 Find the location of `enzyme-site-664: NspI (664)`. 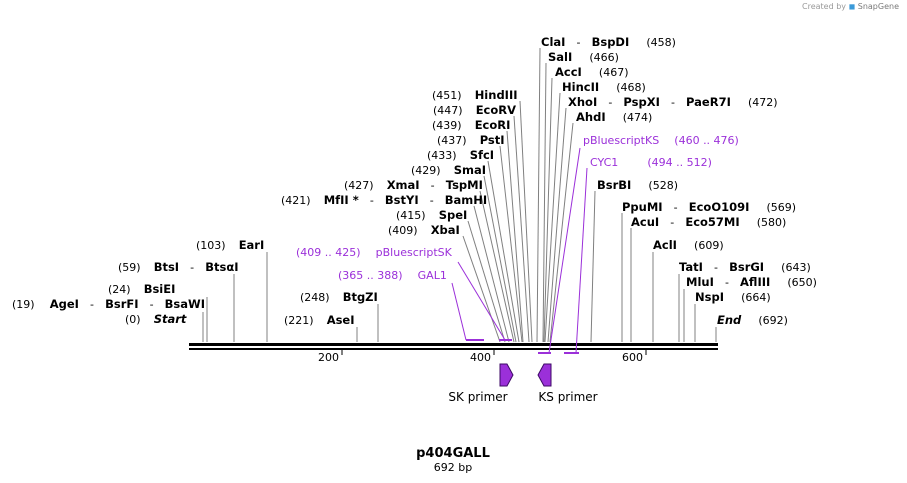

enzyme-site-664: NspI (664) is located at coordinates (733, 295).